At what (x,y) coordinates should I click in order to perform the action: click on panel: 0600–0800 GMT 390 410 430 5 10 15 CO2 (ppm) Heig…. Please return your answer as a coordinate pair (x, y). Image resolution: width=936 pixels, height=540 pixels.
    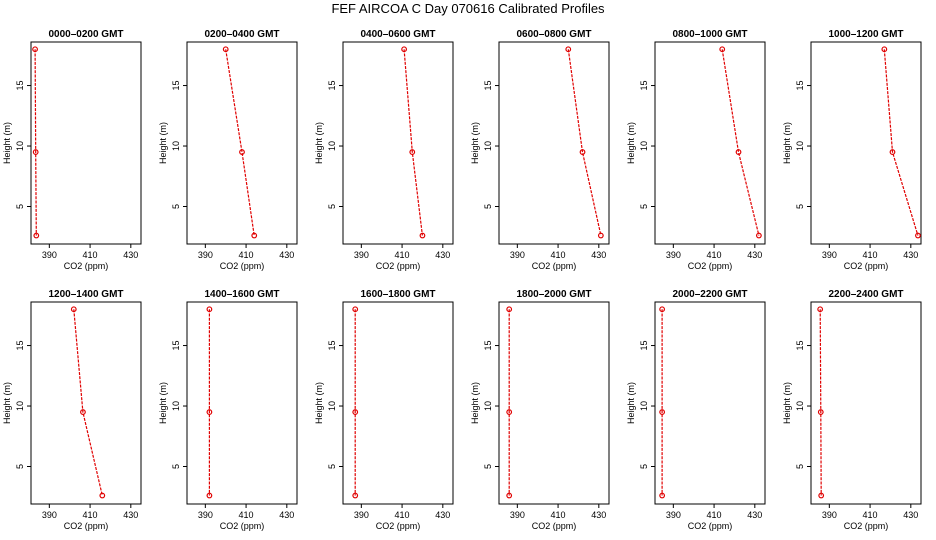
    Looking at the image, I should click on (540, 150).